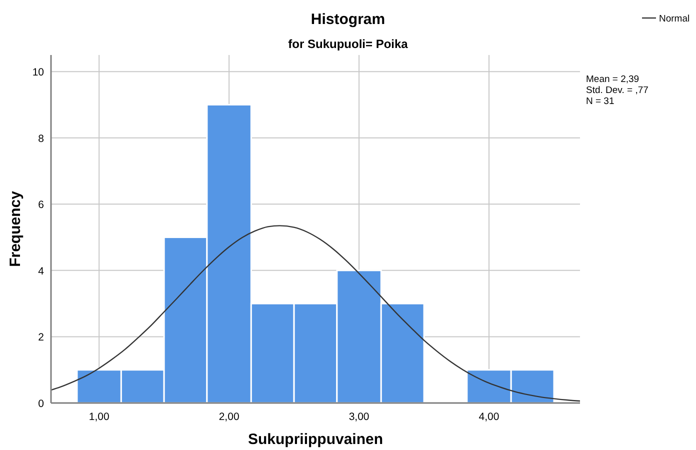  I want to click on y-tick-label: 4, so click(41, 271).